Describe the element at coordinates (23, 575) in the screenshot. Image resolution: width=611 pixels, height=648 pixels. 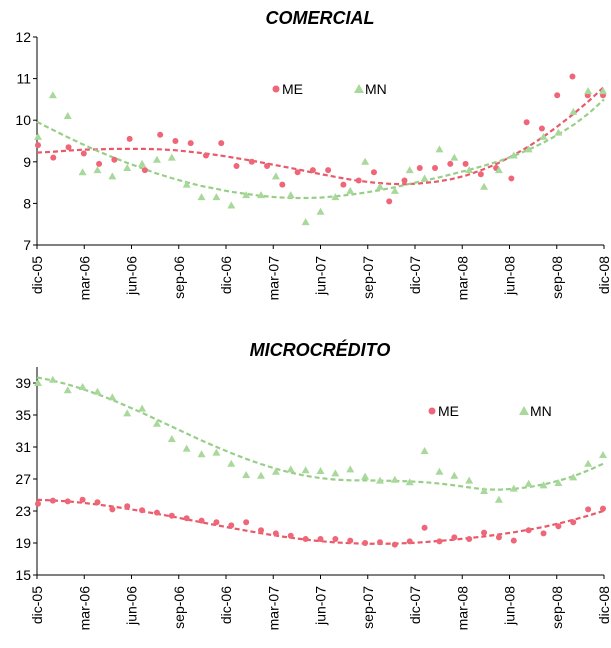
I see `y-tick-label: 15` at that location.